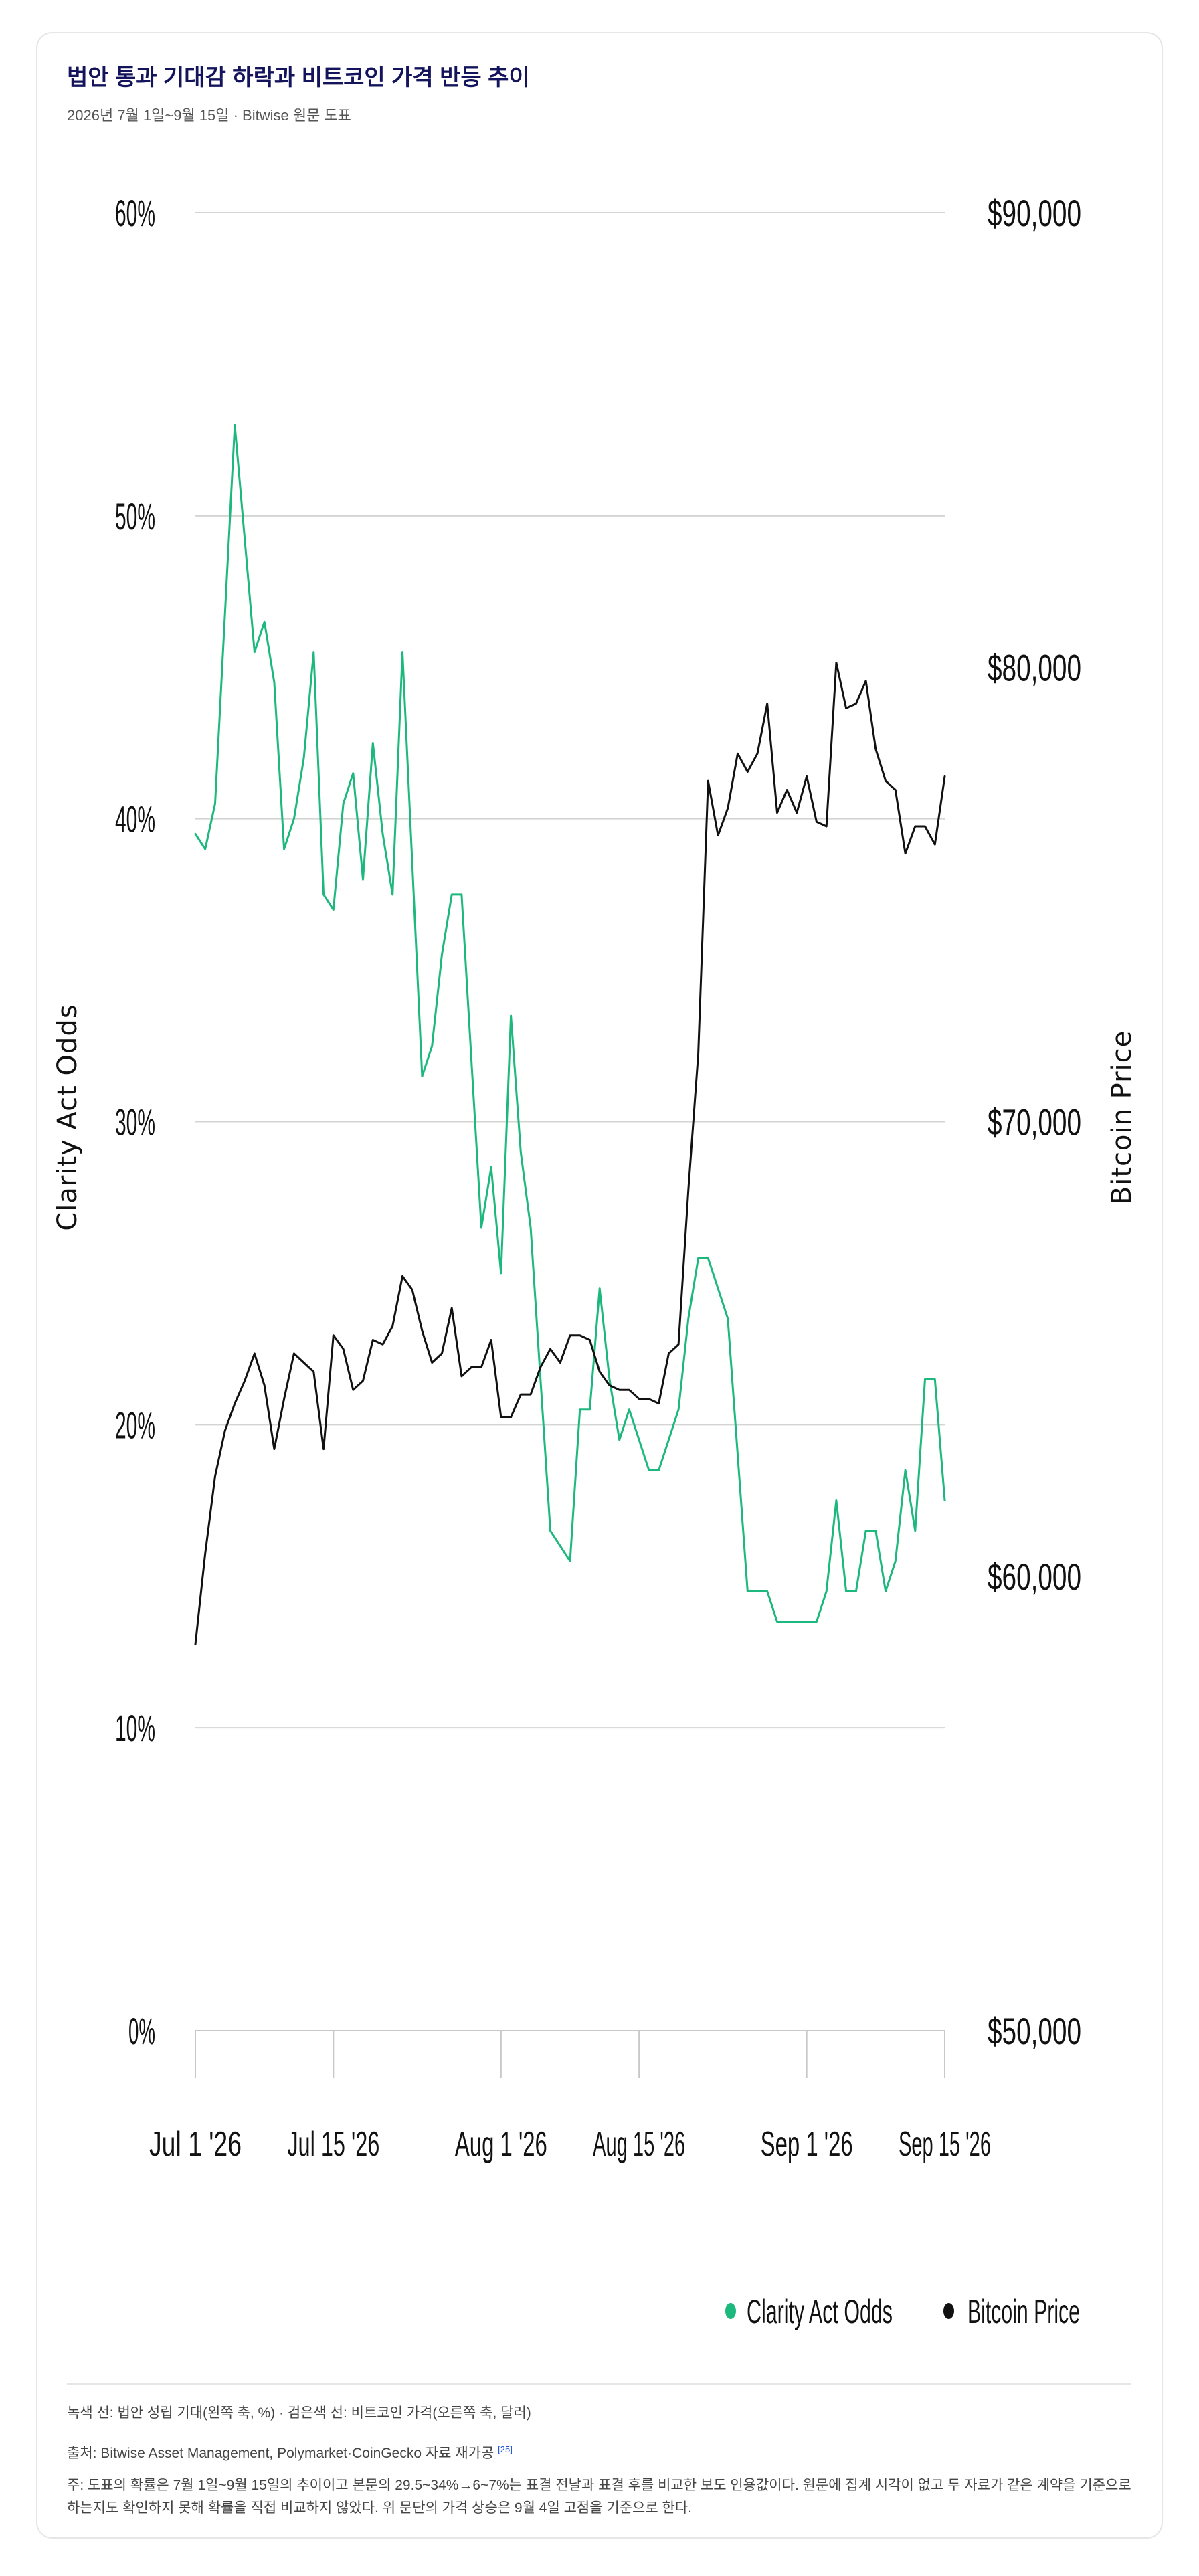 The height and width of the screenshot is (2576, 1199). Describe the element at coordinates (639, 2144) in the screenshot. I see `x-tick-label: Aug 15 '26` at that location.